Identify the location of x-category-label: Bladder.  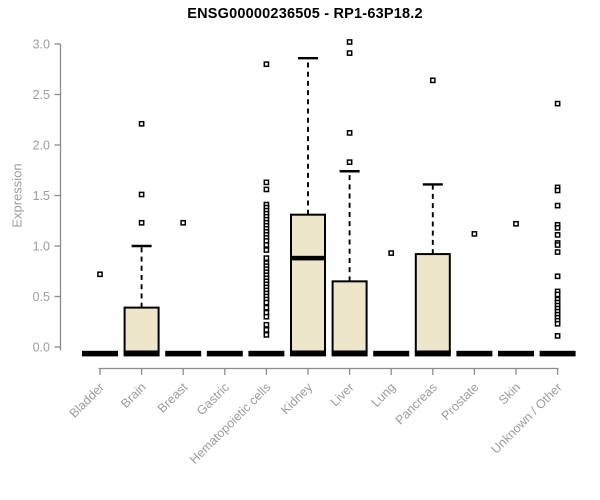
(87, 400).